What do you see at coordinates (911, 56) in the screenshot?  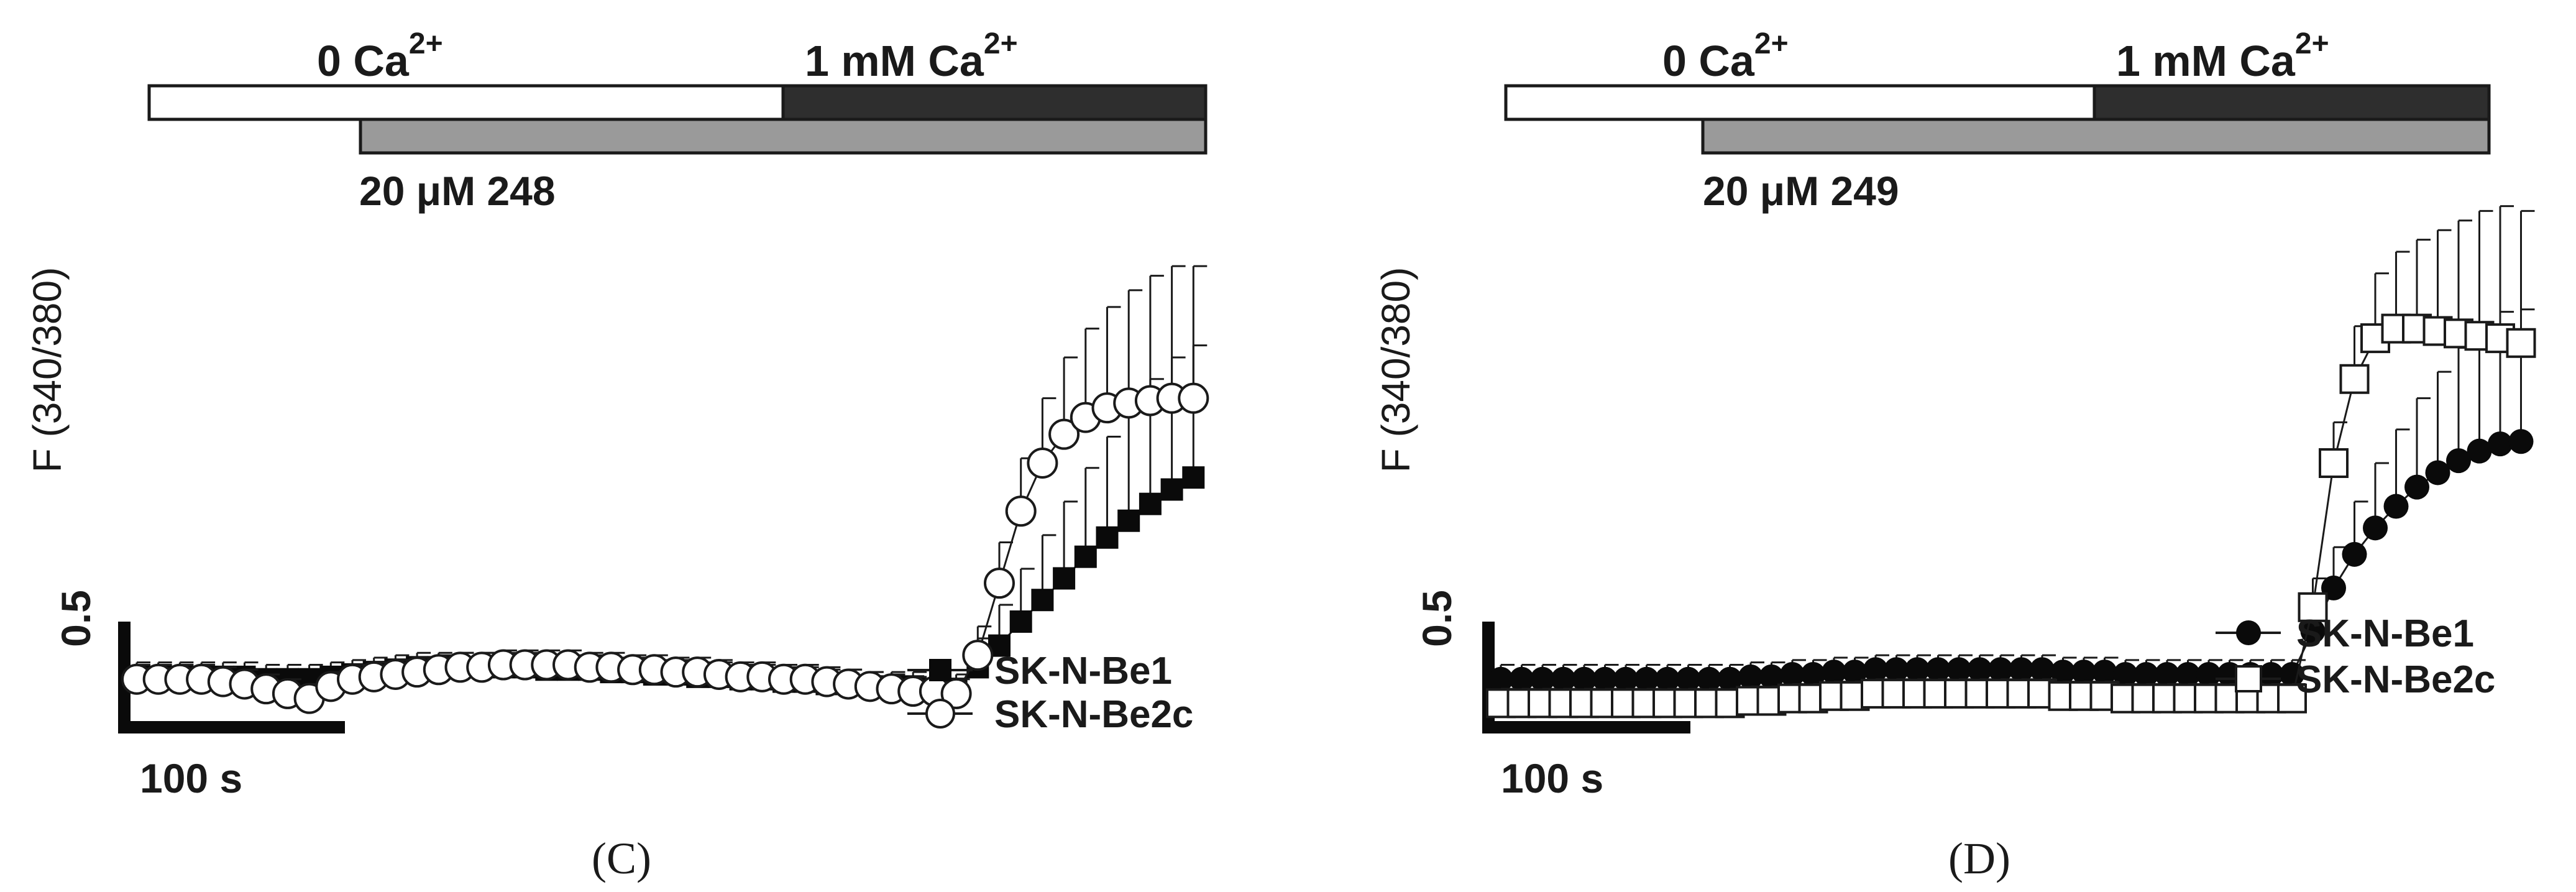 I see `panel-c-condition2-label: 1 mM Ca2+` at bounding box center [911, 56].